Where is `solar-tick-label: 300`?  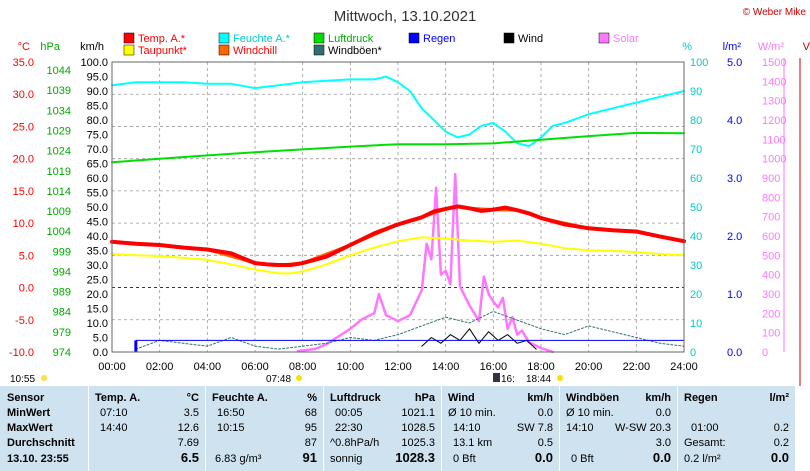
solar-tick-label: 300 is located at coordinates (771, 295).